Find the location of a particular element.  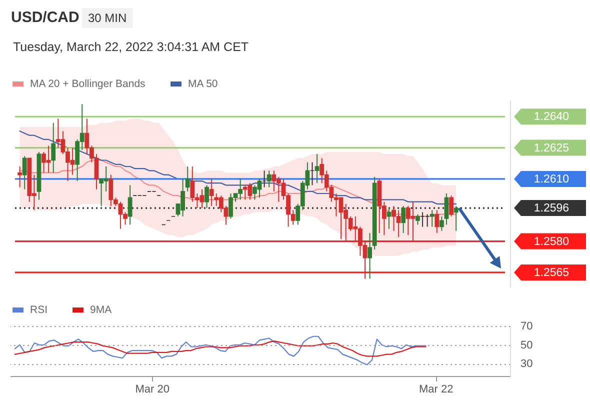

y-tick-label: 50 is located at coordinates (526, 345).